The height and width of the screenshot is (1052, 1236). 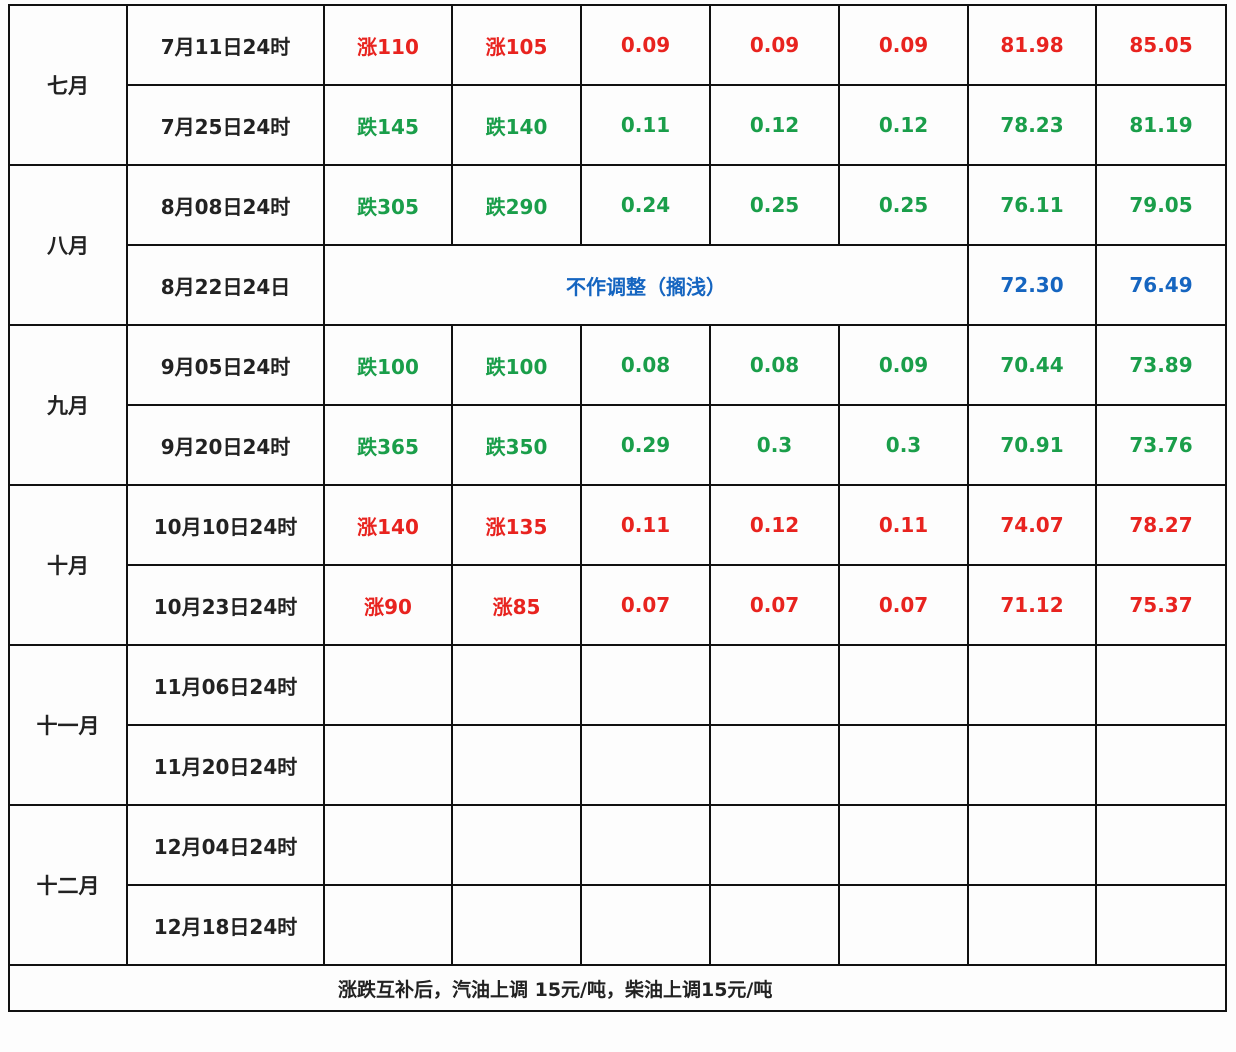 What do you see at coordinates (225, 205) in the screenshot?
I see `date-cell: 8月08日24时` at bounding box center [225, 205].